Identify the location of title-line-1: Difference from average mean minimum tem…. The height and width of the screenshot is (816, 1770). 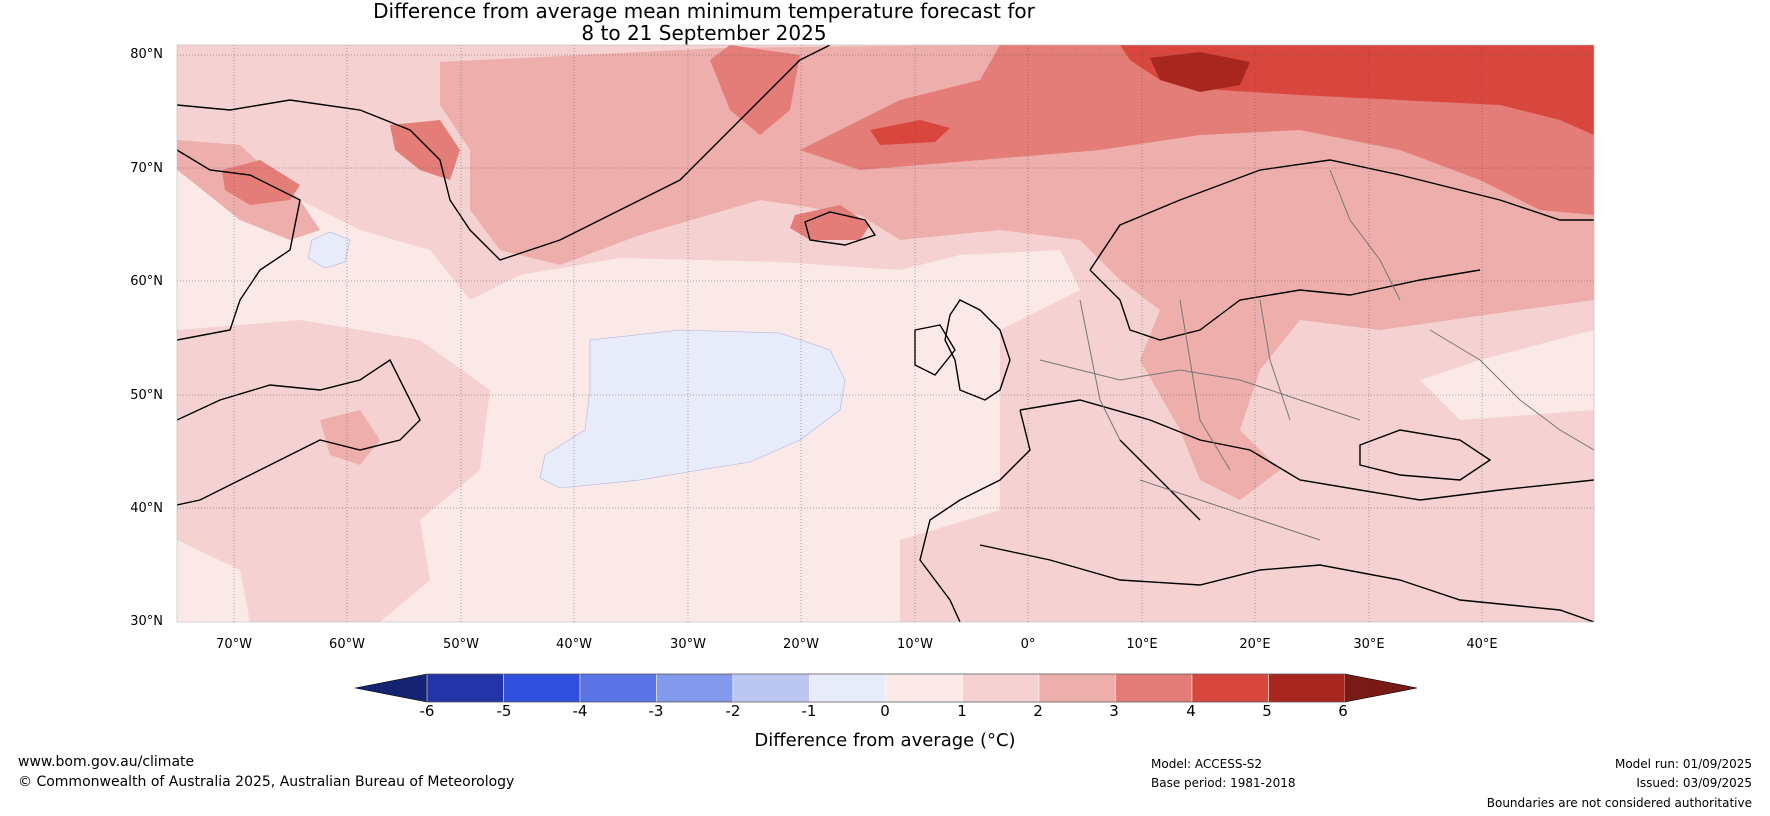
(704, 11).